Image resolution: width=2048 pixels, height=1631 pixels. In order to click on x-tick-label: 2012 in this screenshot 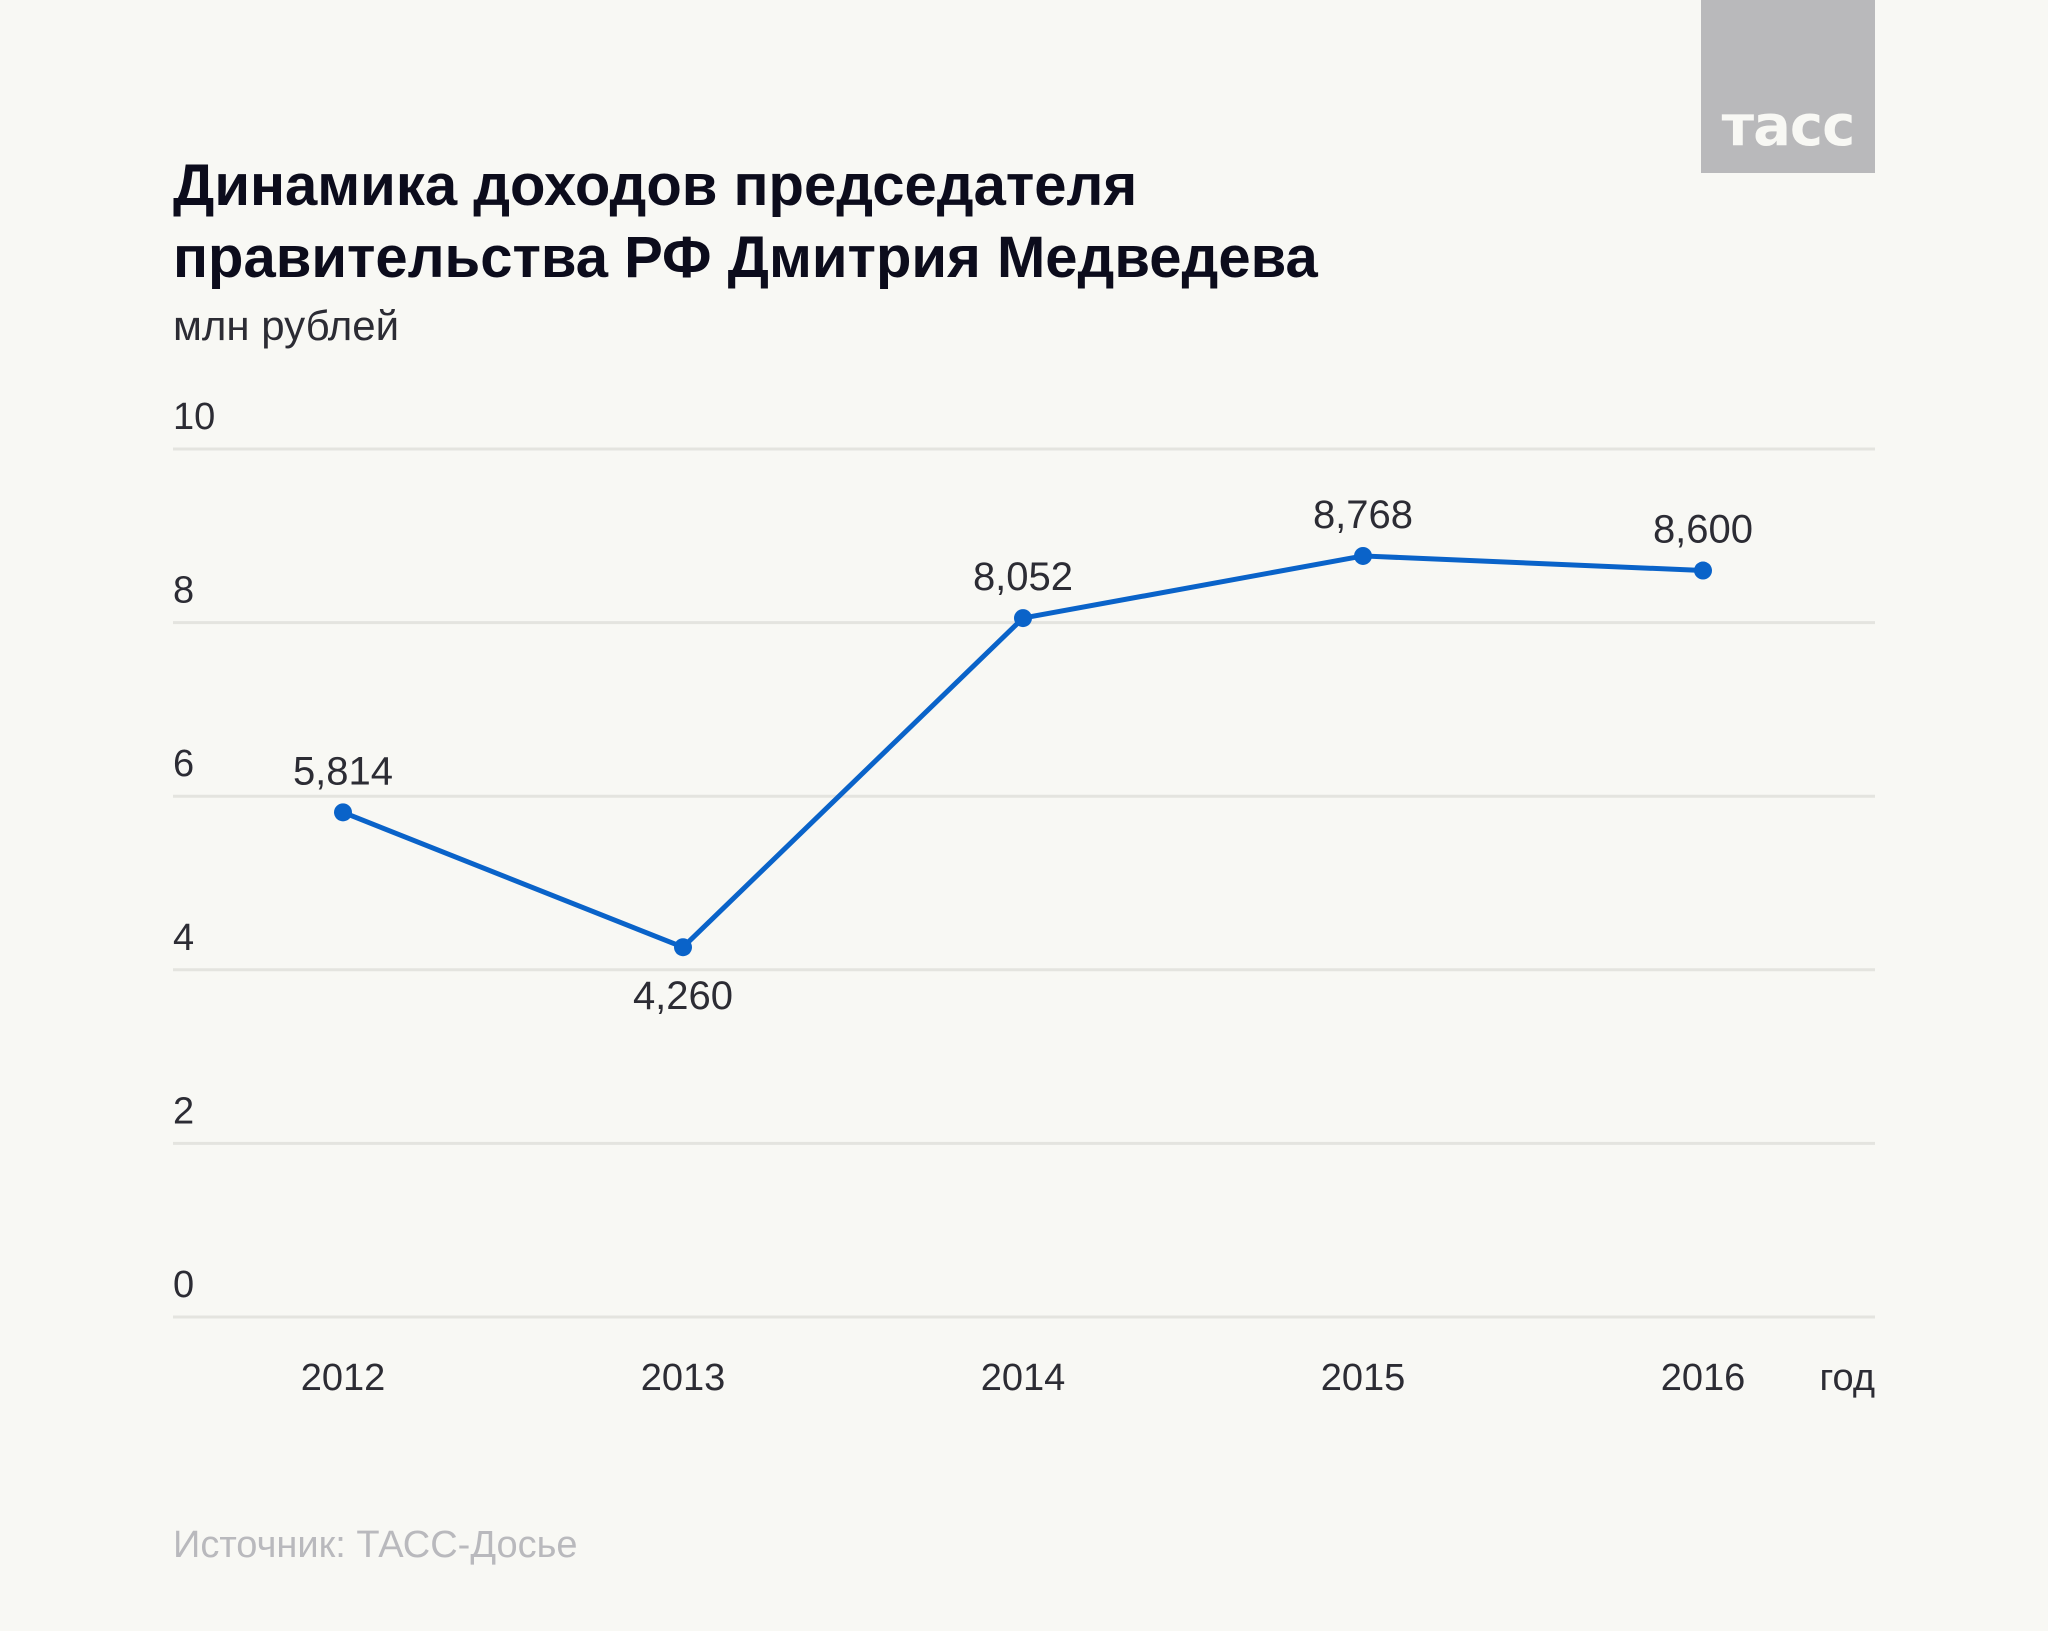, I will do `click(343, 1378)`.